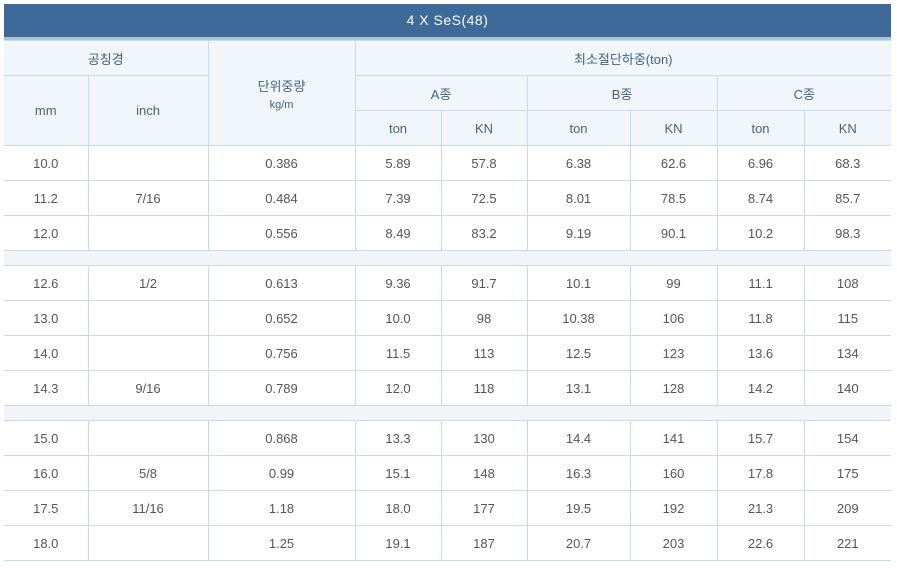  Describe the element at coordinates (847, 318) in the screenshot. I see `cell-c-kn: 115` at that location.